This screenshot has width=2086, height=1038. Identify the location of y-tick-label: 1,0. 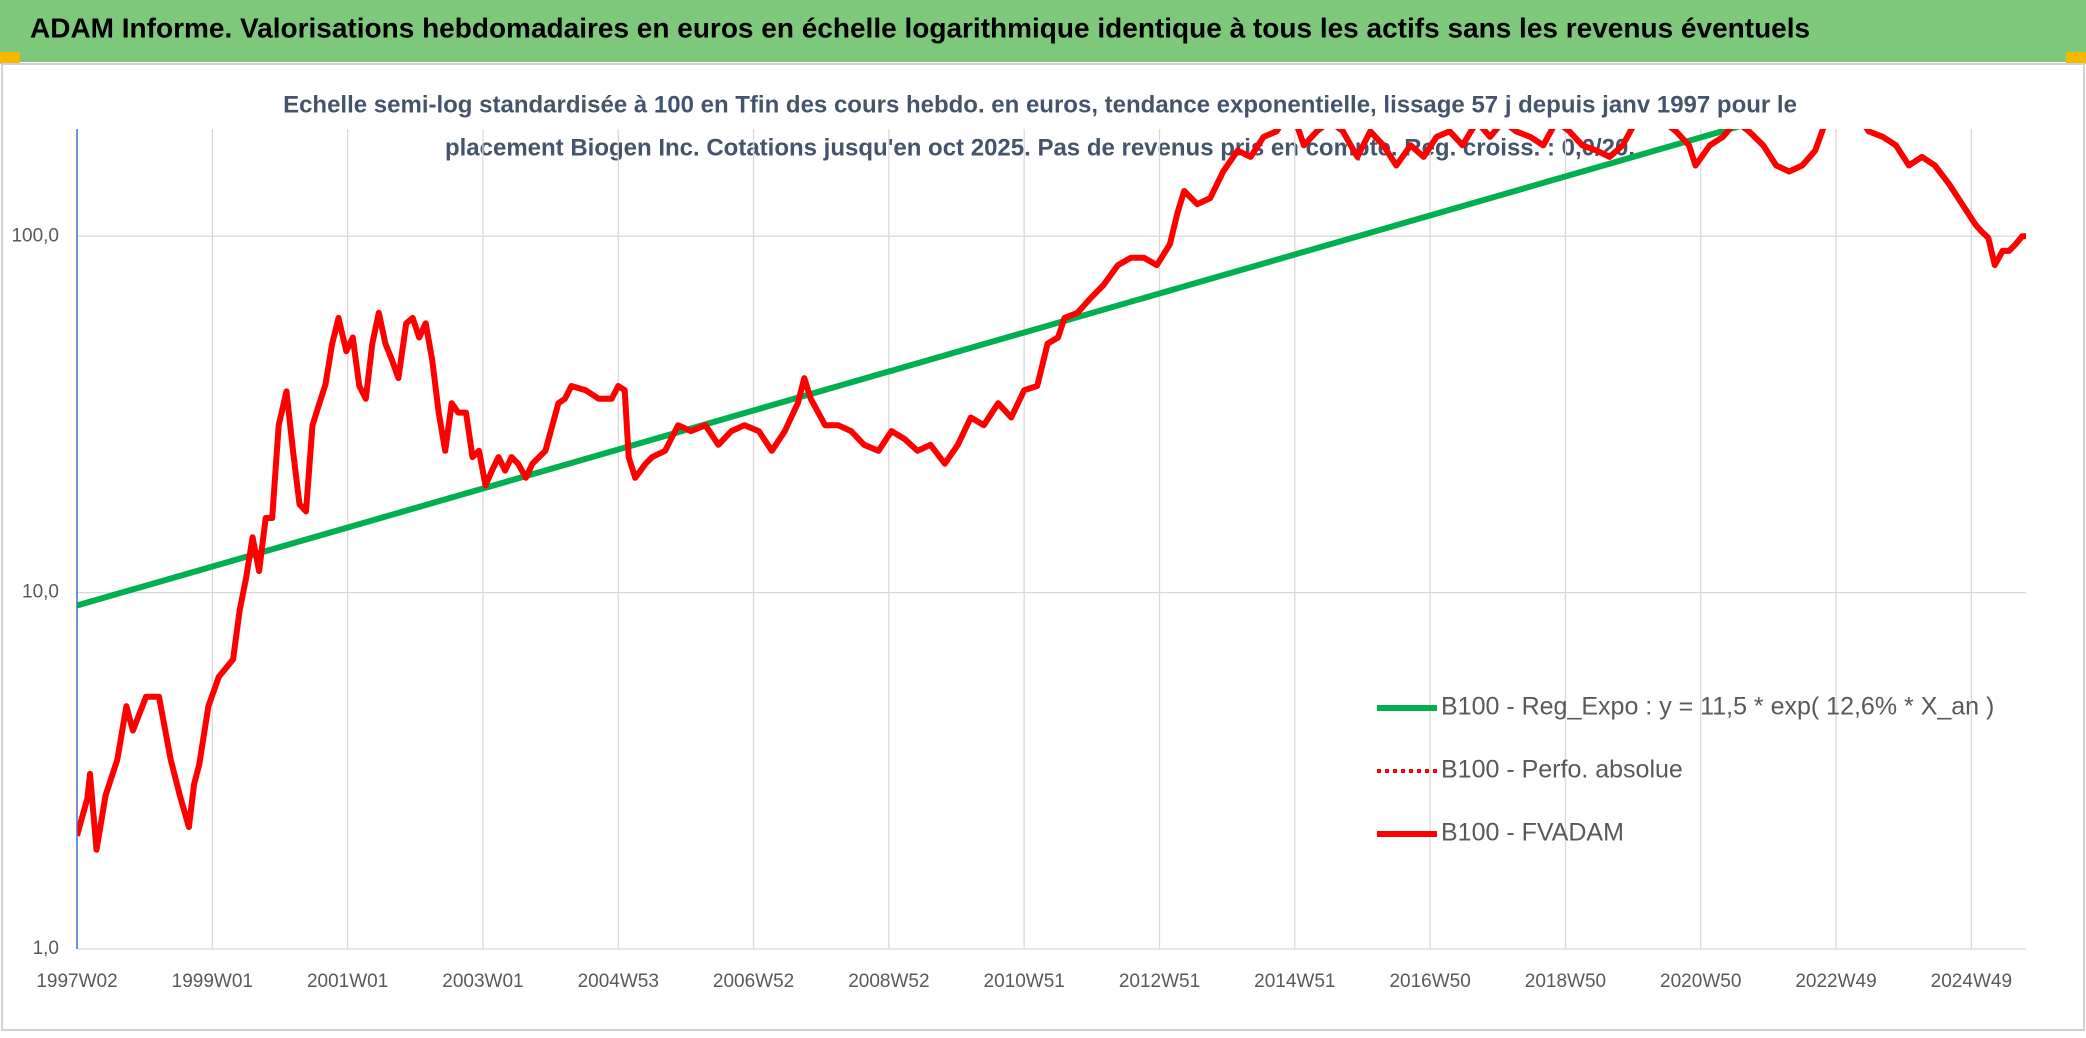
(46, 948).